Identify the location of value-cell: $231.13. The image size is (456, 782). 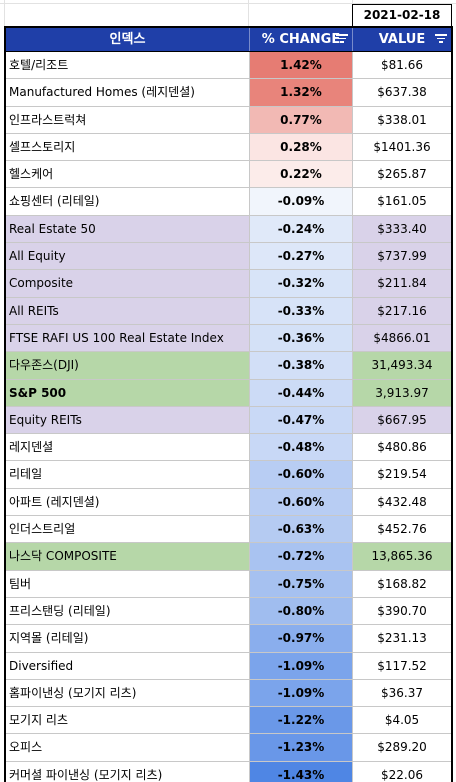
(402, 638).